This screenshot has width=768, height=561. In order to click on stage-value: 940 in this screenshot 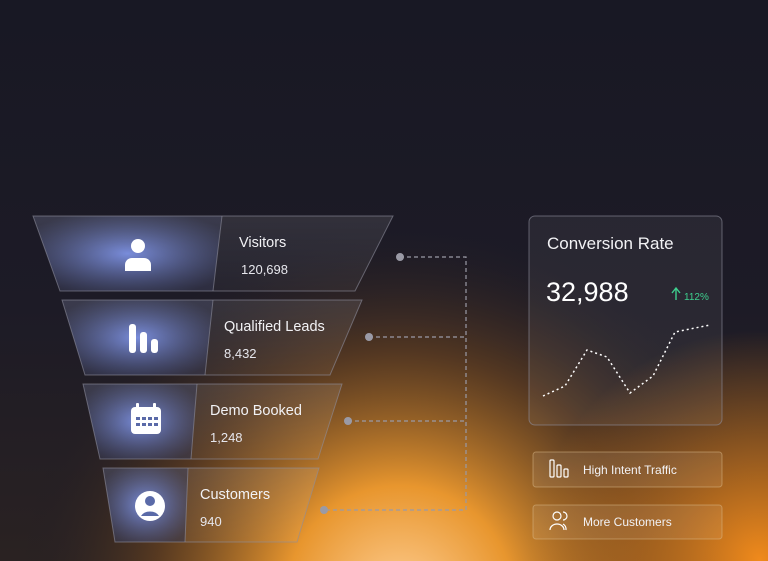, I will do `click(211, 521)`.